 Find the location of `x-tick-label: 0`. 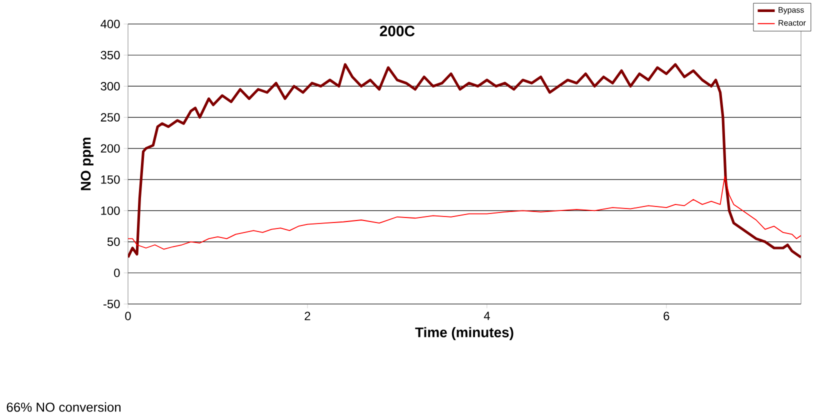

x-tick-label: 0 is located at coordinates (128, 316).